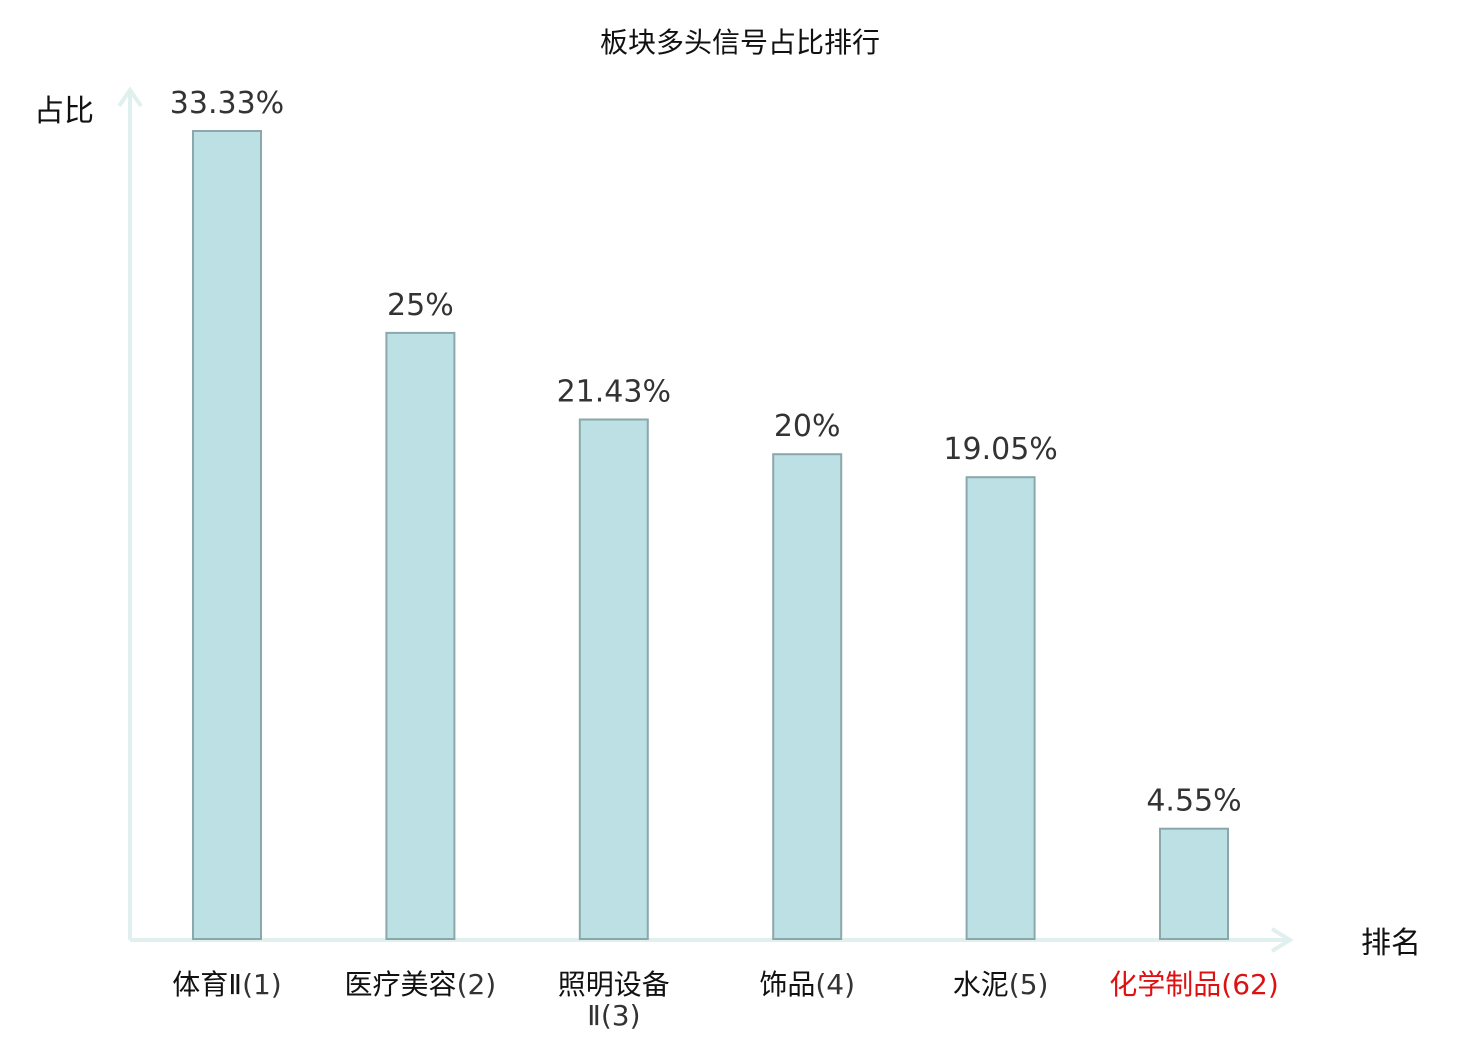 The height and width of the screenshot is (1040, 1480). I want to click on category-rank: (5), so click(1029, 984).